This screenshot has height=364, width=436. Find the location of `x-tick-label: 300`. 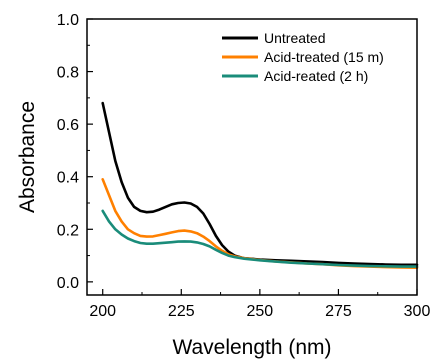

x-tick-label: 300 is located at coordinates (417, 311).